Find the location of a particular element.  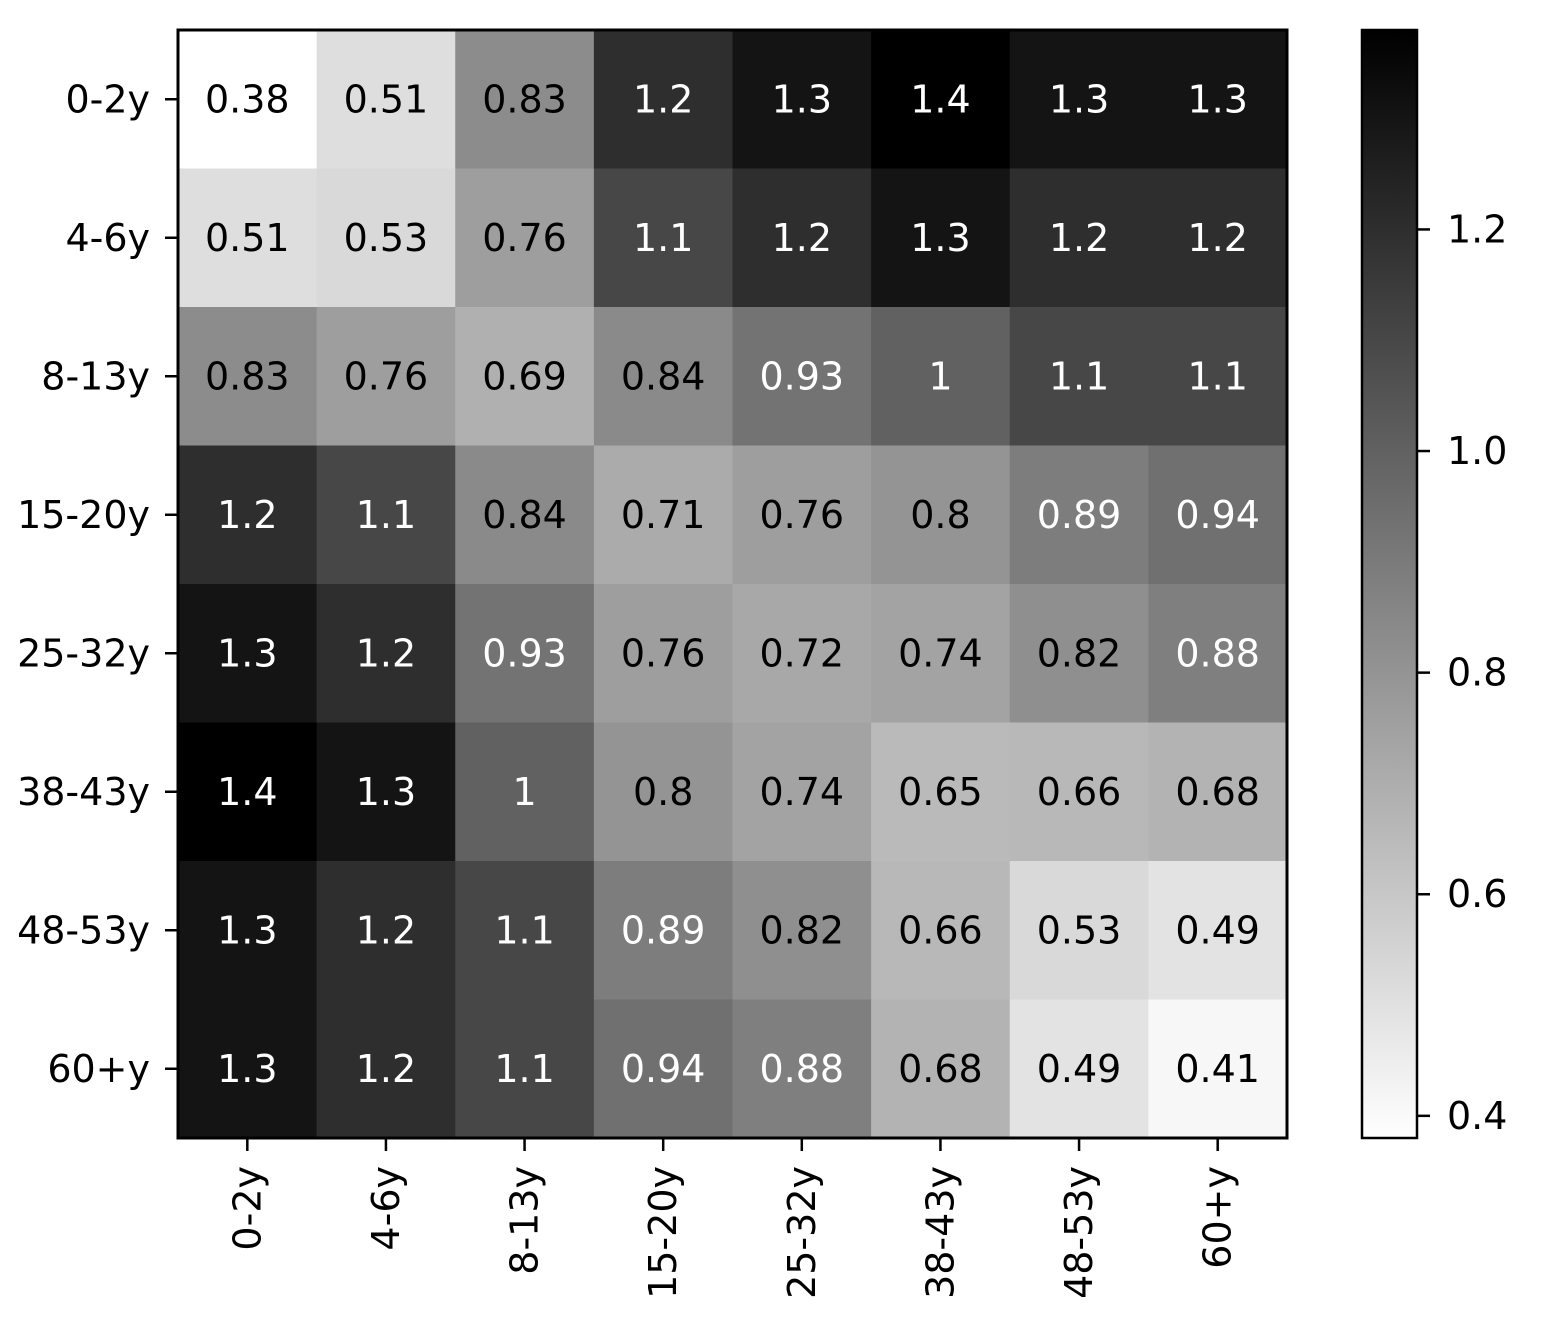

cell-value-label: 1 is located at coordinates (524, 792).